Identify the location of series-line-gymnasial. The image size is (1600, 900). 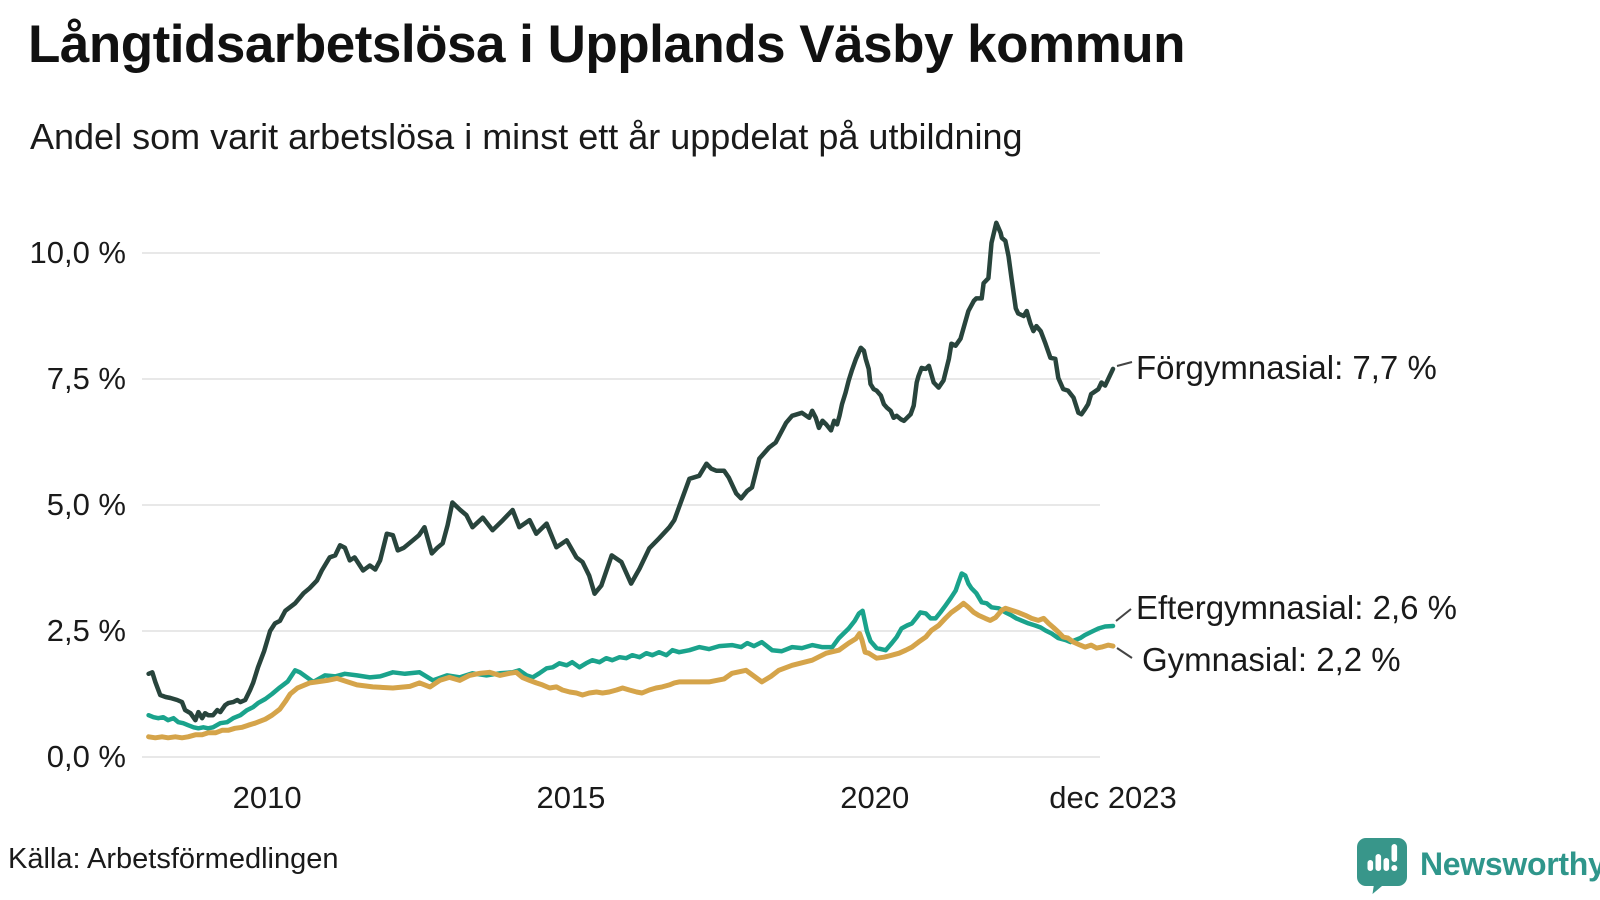
(631, 670).